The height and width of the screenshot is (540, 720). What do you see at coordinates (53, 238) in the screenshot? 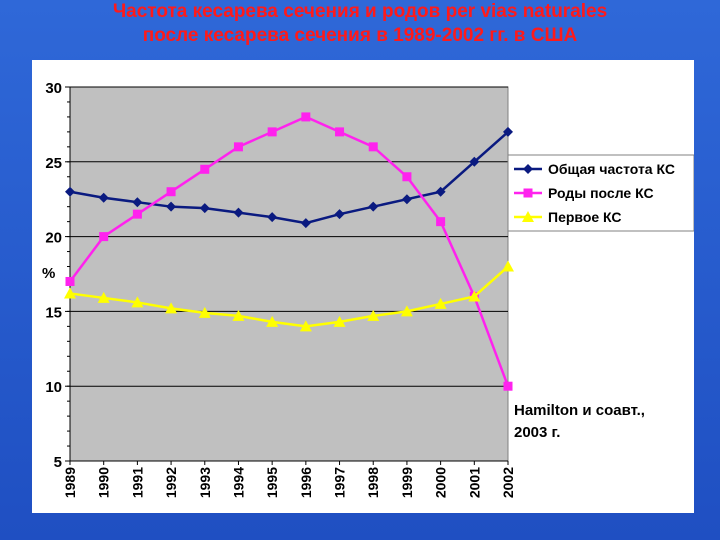
I see `y-tick-label: 20` at bounding box center [53, 238].